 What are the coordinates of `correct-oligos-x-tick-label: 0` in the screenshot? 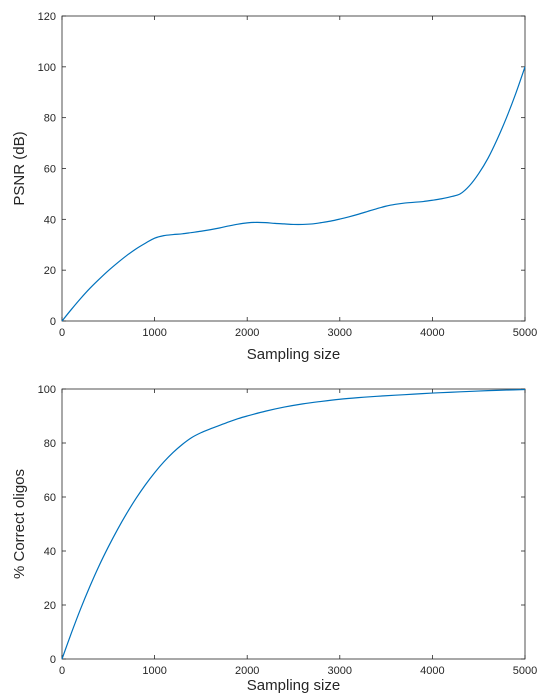 It's located at (62, 671).